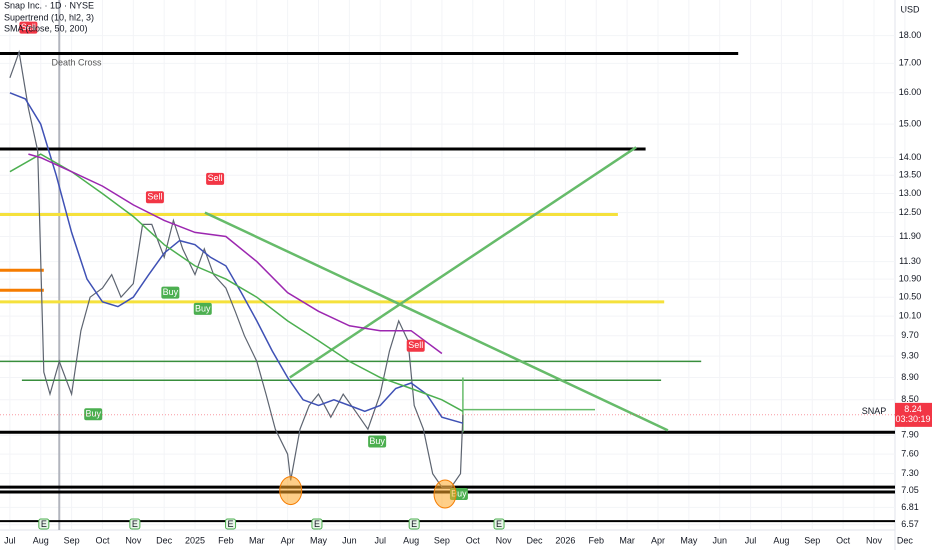  What do you see at coordinates (910, 175) in the screenshot?
I see `y-tick-label: 13.50` at bounding box center [910, 175].